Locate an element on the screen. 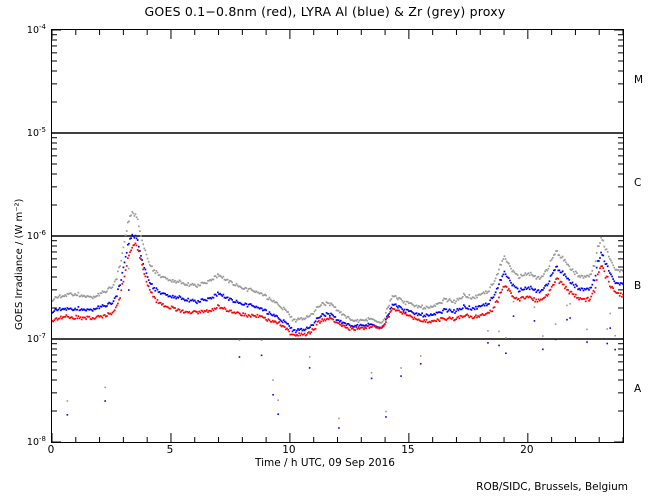 The width and height of the screenshot is (650, 500). flare-class-label: M is located at coordinates (639, 79).